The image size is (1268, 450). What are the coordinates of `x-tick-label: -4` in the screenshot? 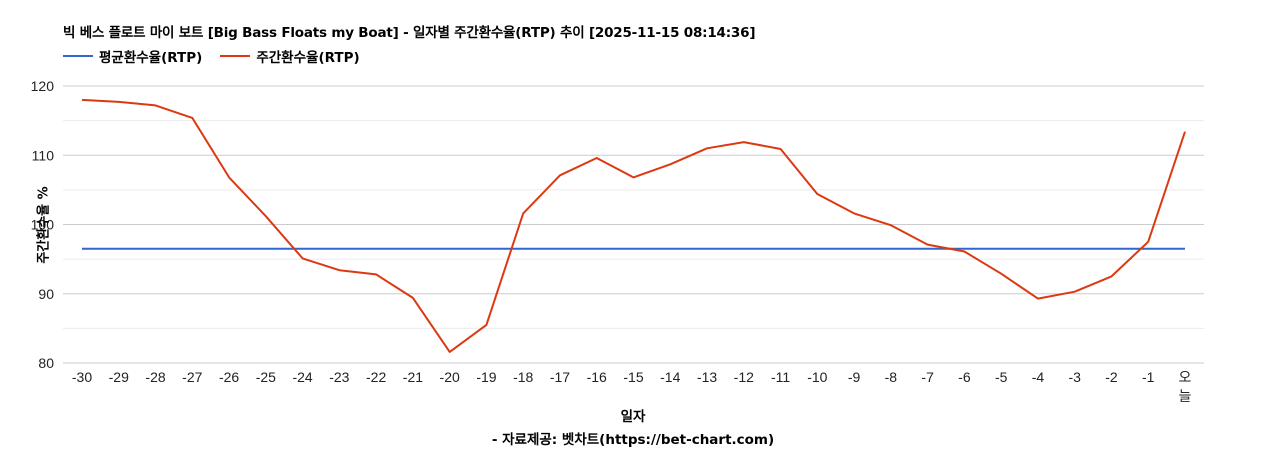 It's located at (1038, 377).